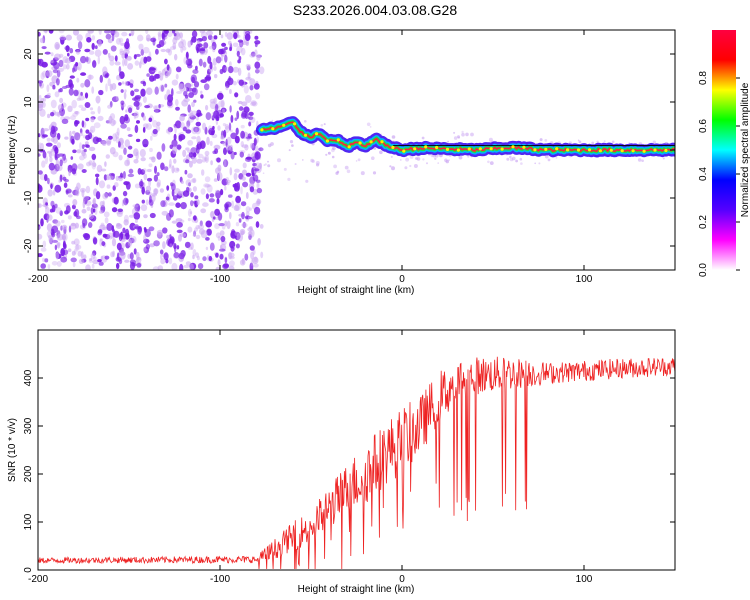 The width and height of the screenshot is (750, 600). What do you see at coordinates (402, 579) in the screenshot?
I see `snr-x-tick-label: 0` at bounding box center [402, 579].